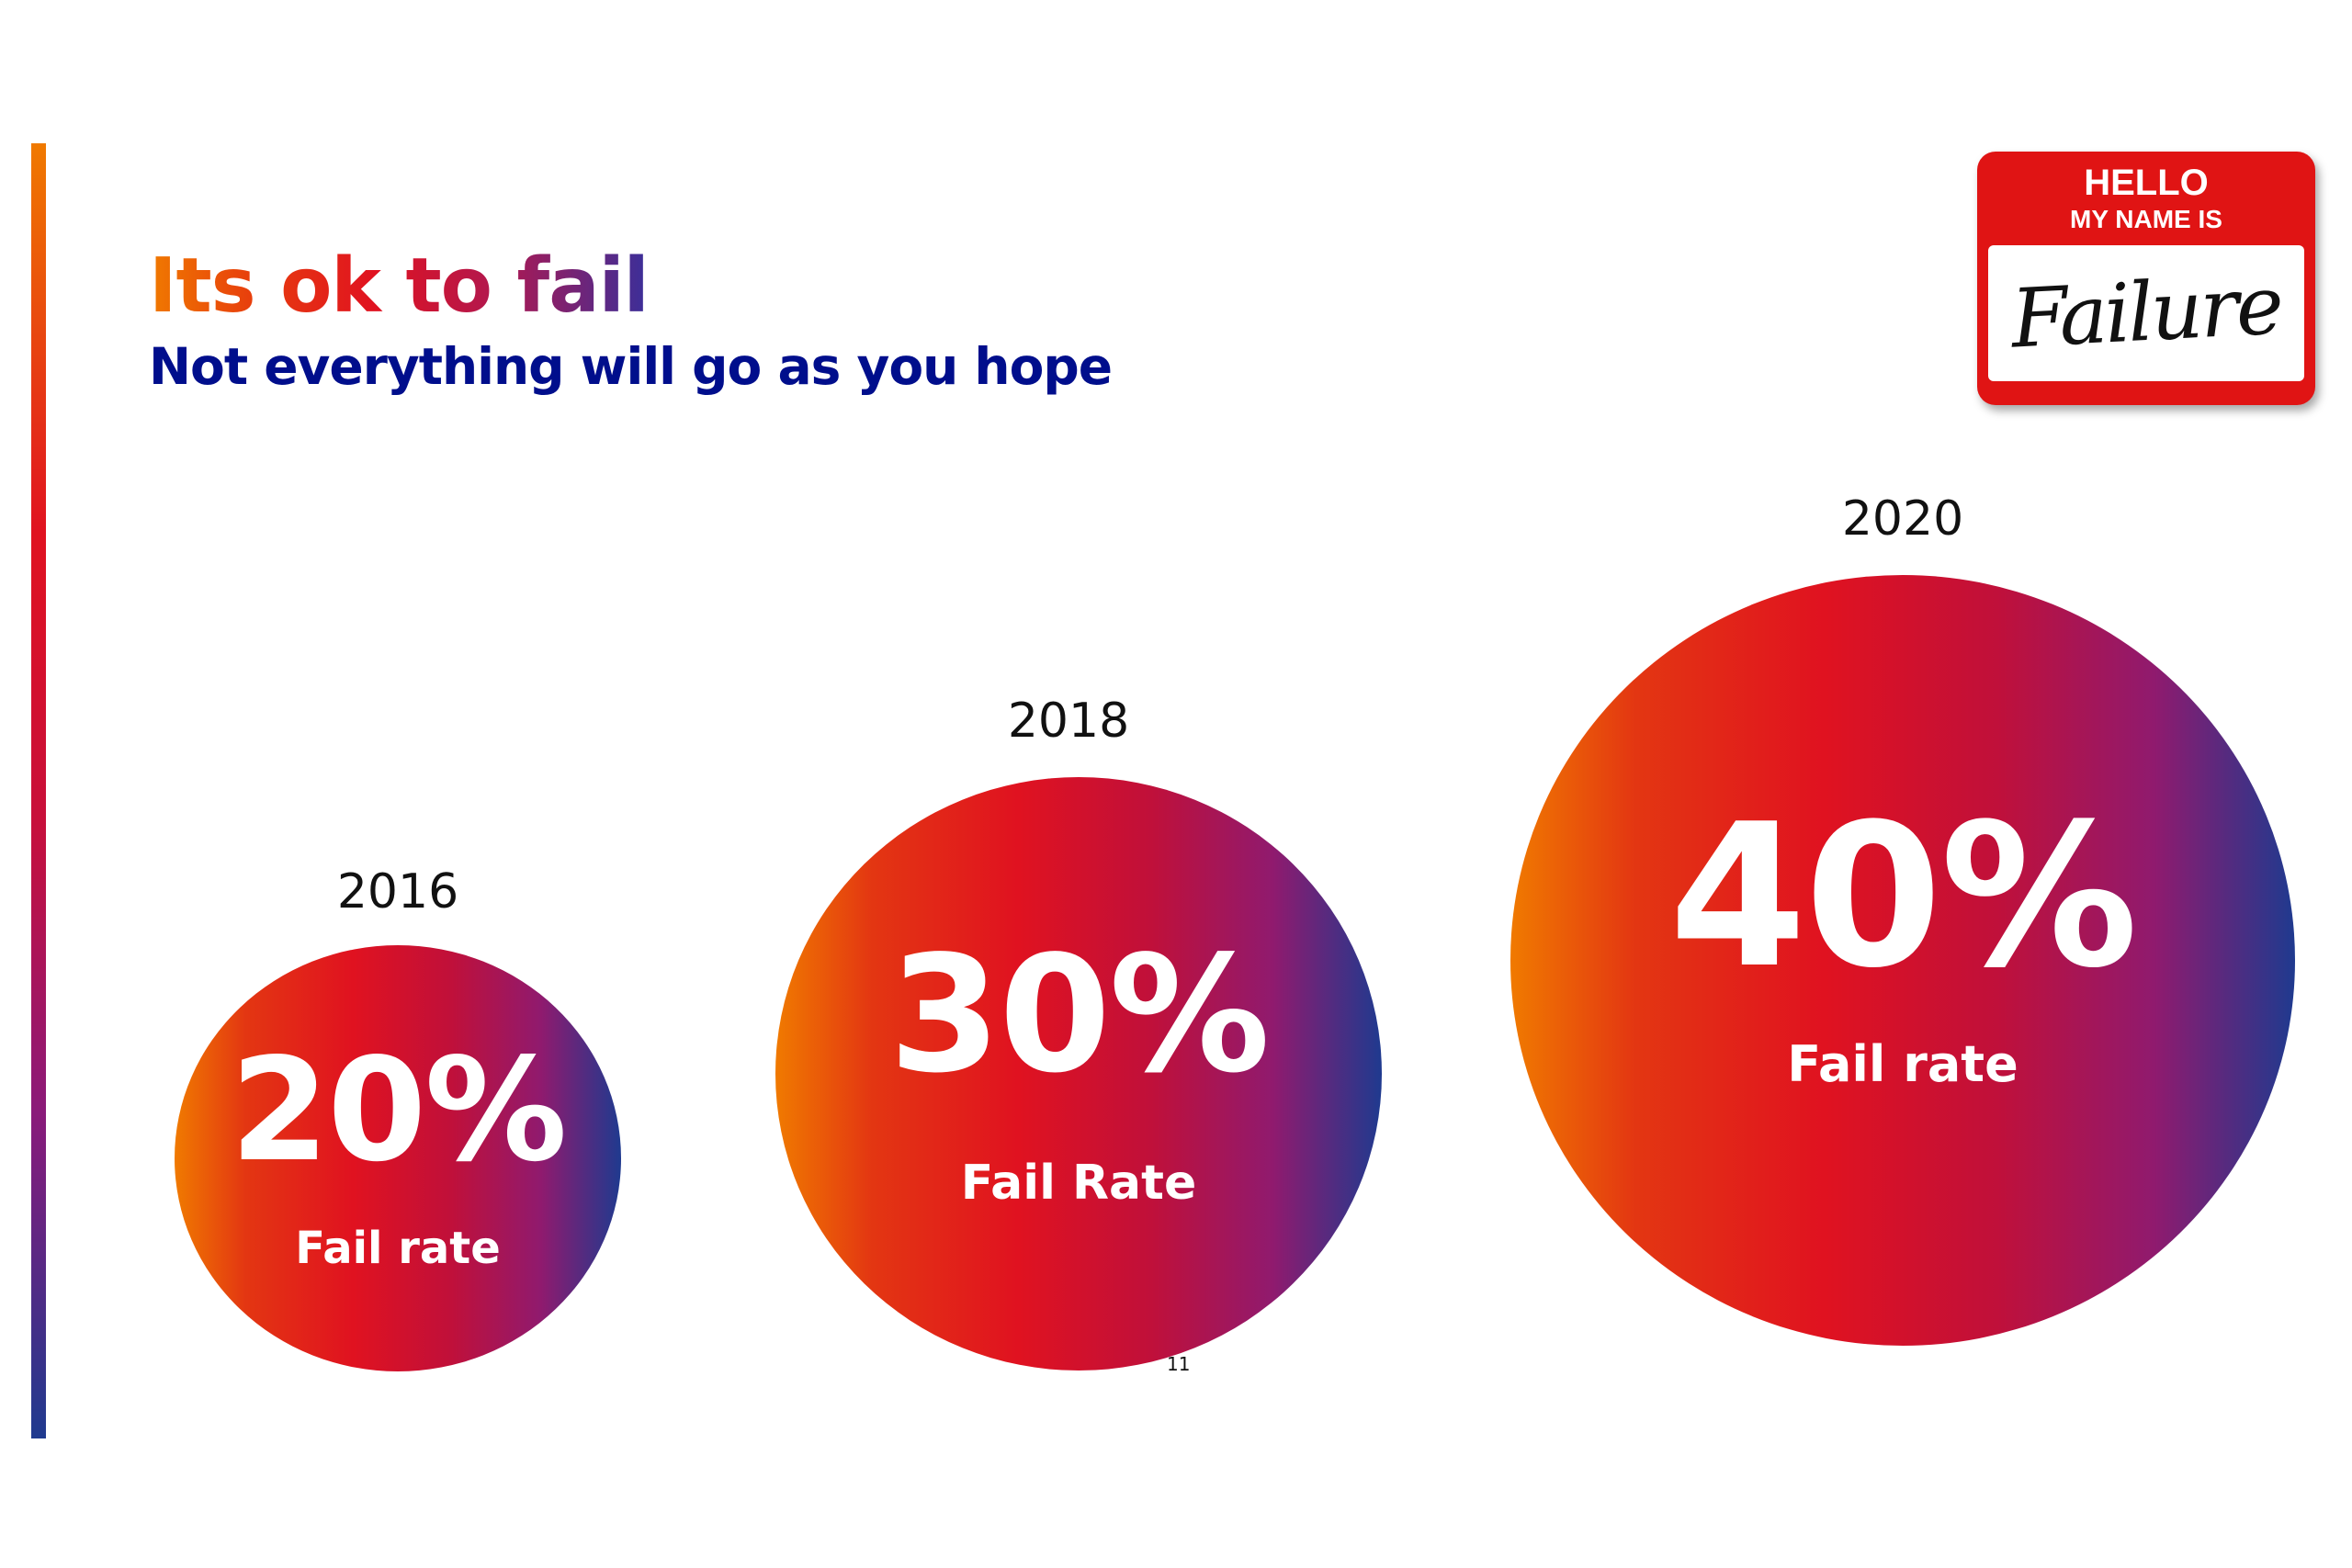  What do you see at coordinates (1903, 896) in the screenshot?
I see `fail-rate-value: 40%` at bounding box center [1903, 896].